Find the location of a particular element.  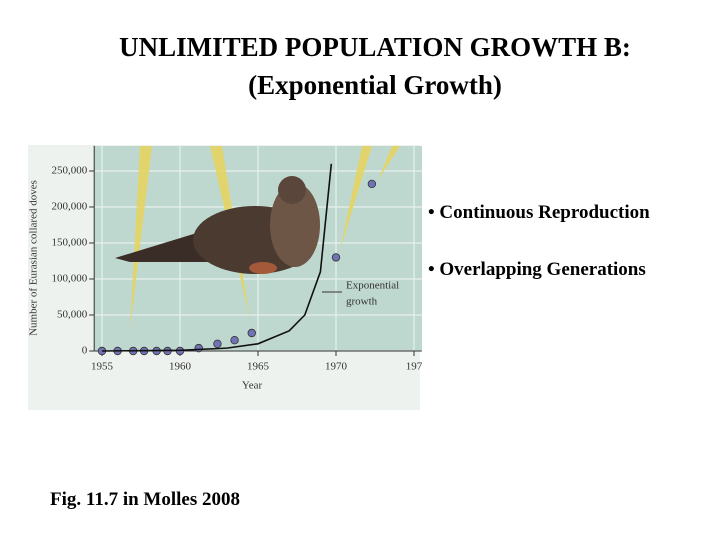

x-tick-label: 1970 is located at coordinates (336, 367).